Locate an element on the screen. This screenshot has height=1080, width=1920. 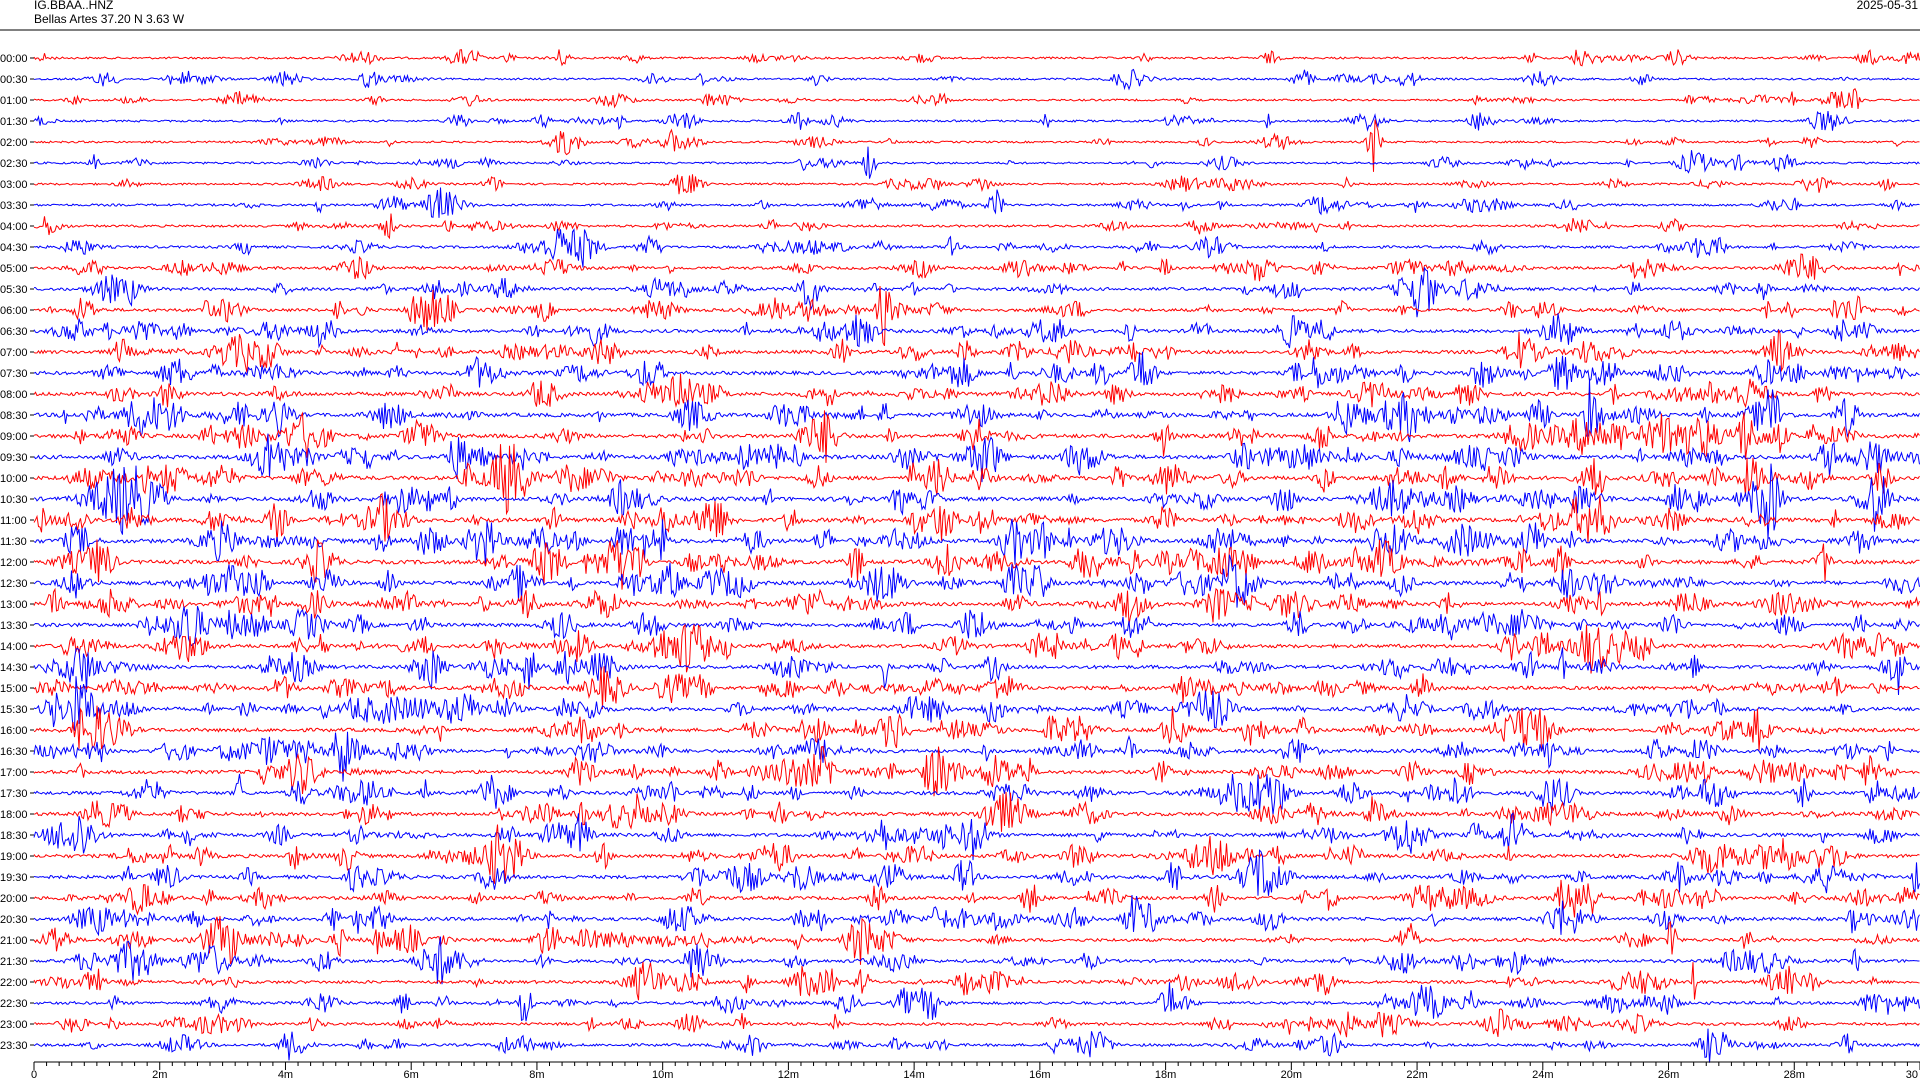
row-label: 10:00 is located at coordinates (14, 479).